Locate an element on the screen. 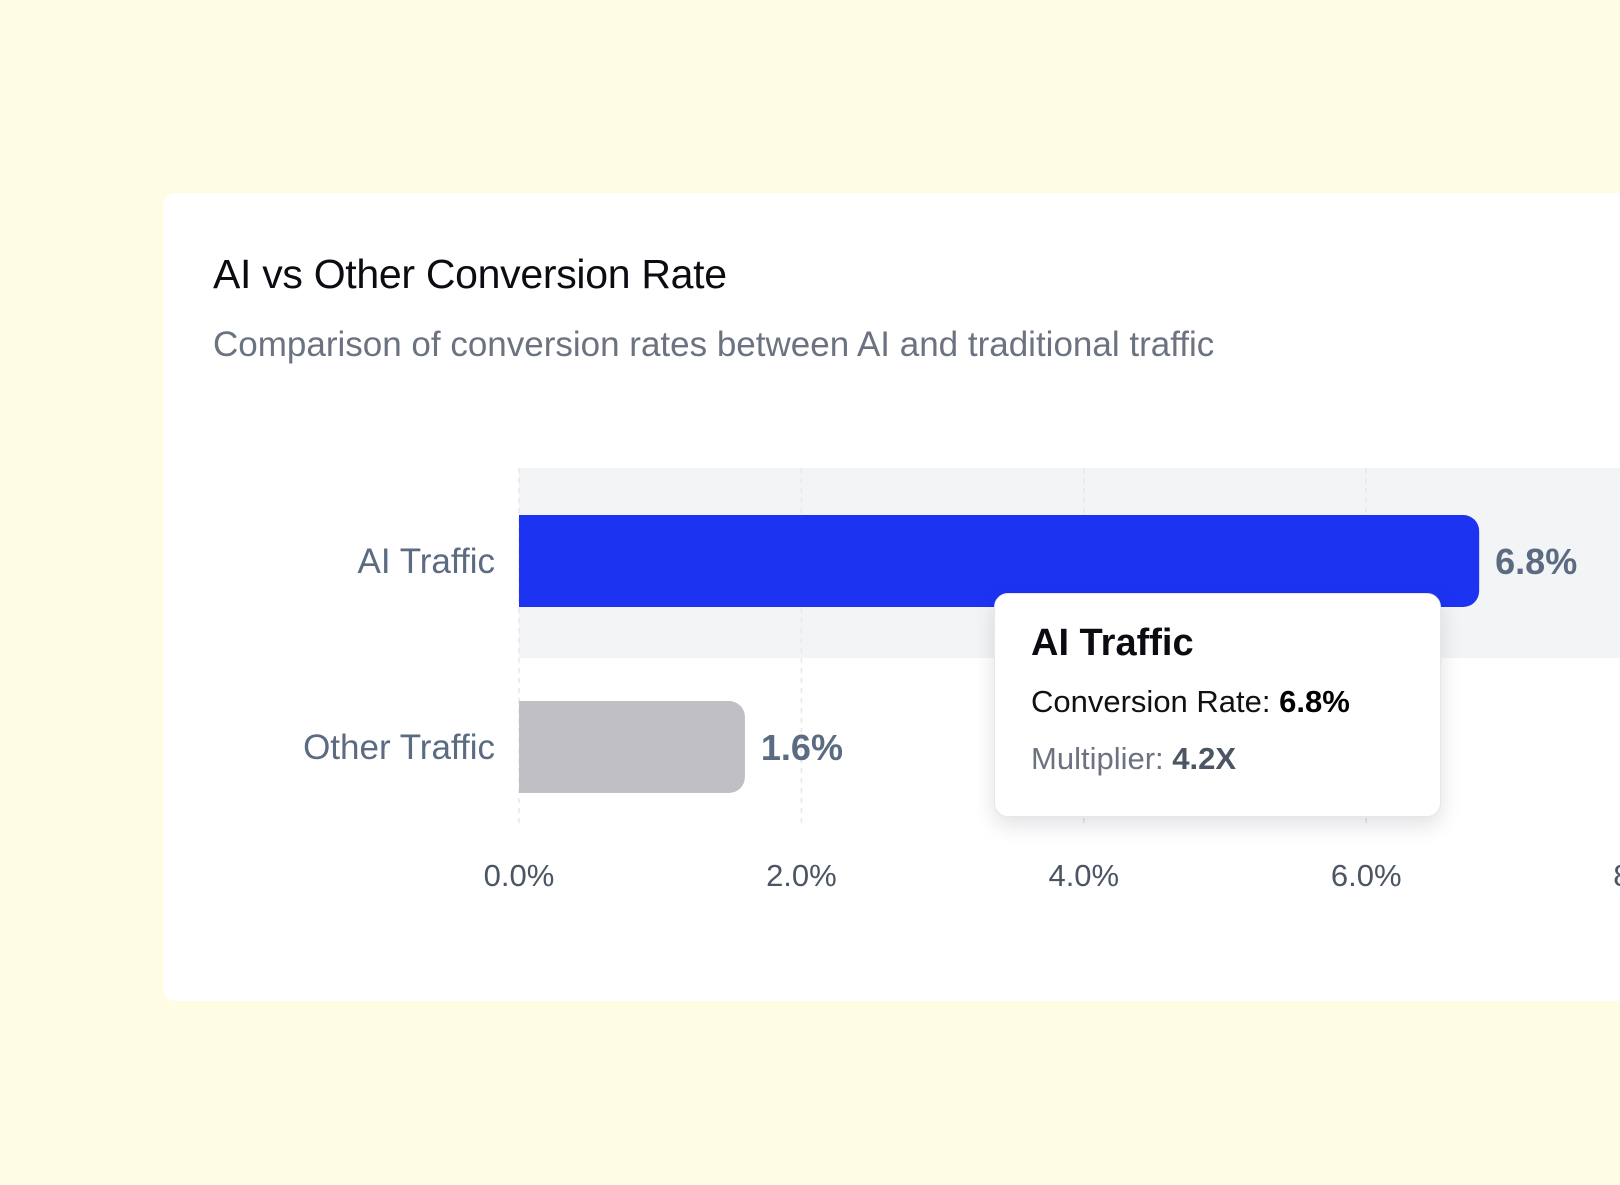  tooltip-conversion-rate: Conversion Rate: 6.8% is located at coordinates (1217, 701).